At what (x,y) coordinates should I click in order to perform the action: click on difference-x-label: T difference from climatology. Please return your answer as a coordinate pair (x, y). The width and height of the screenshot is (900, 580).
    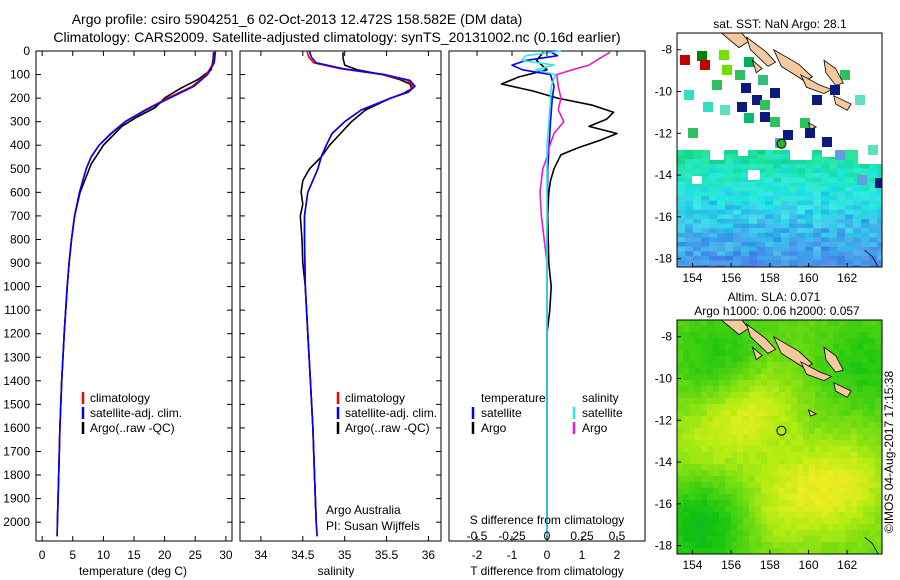
    Looking at the image, I should click on (547, 571).